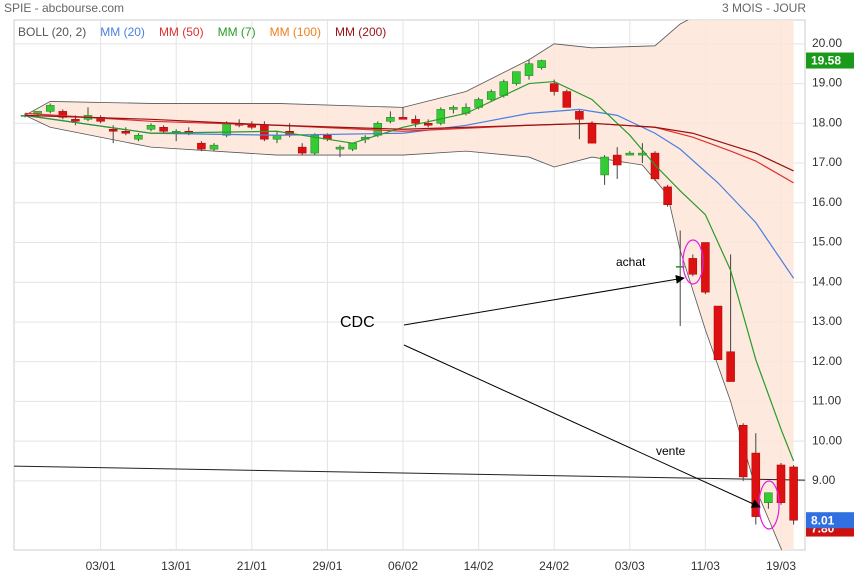 The image size is (855, 580). What do you see at coordinates (360, 32) in the screenshot?
I see `legend-entry: MM (200)` at bounding box center [360, 32].